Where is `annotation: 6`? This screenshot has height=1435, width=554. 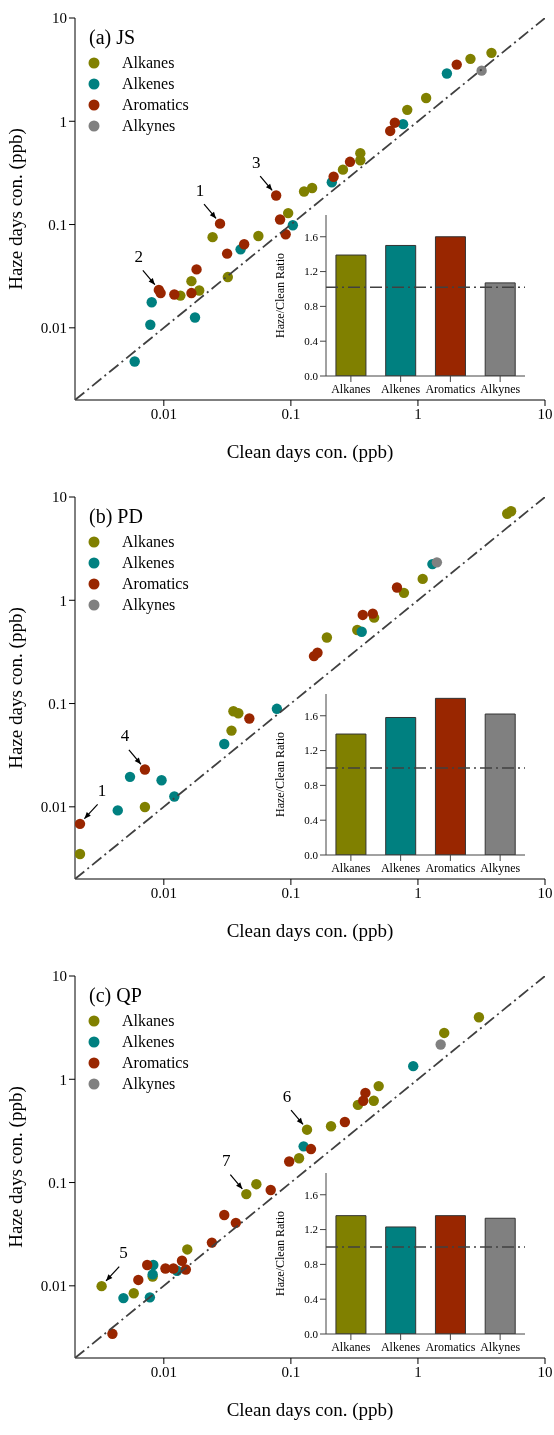 annotation: 6 is located at coordinates (287, 1096).